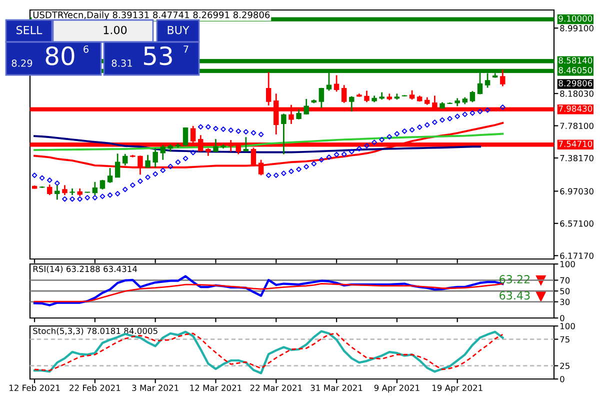 This screenshot has width=600, height=400. I want to click on annotation: 63.43, so click(515, 295).